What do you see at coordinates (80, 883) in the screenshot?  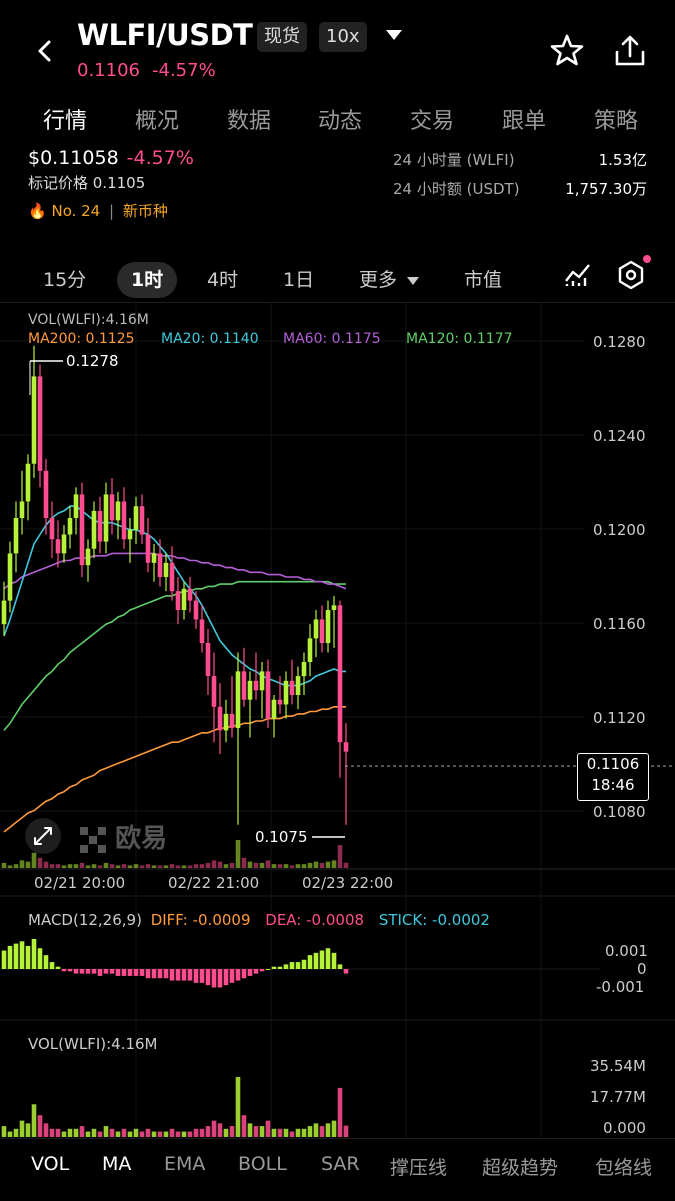 I see `x-label: 02/21 20:00` at bounding box center [80, 883].